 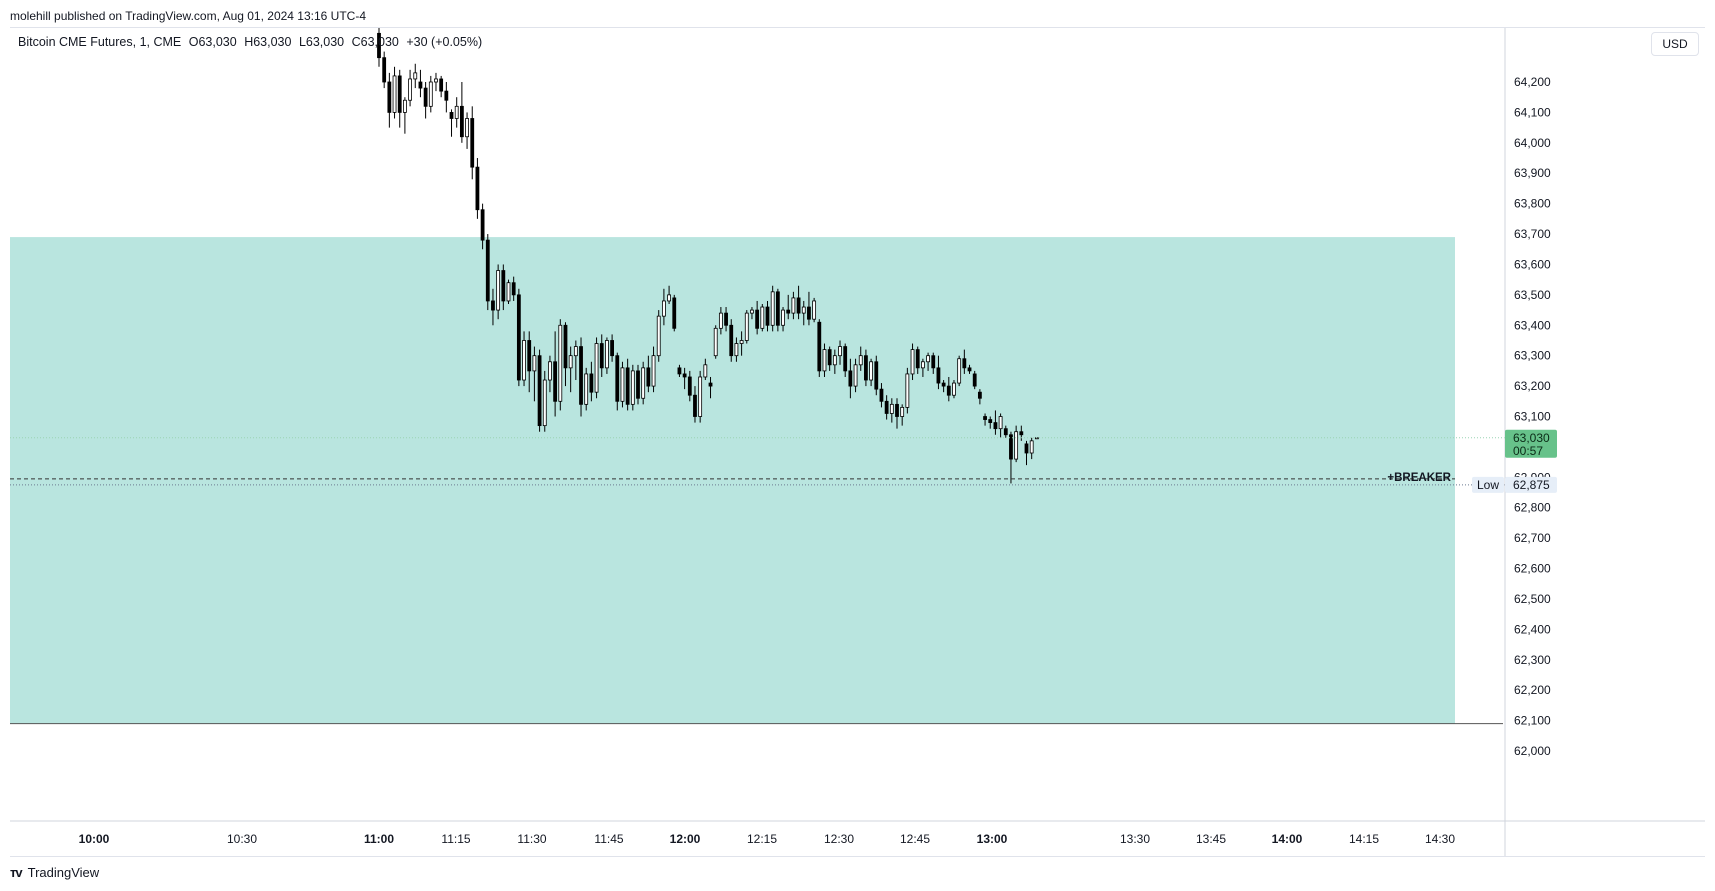 What do you see at coordinates (1532, 82) in the screenshot?
I see `price-tick-label: 64,200` at bounding box center [1532, 82].